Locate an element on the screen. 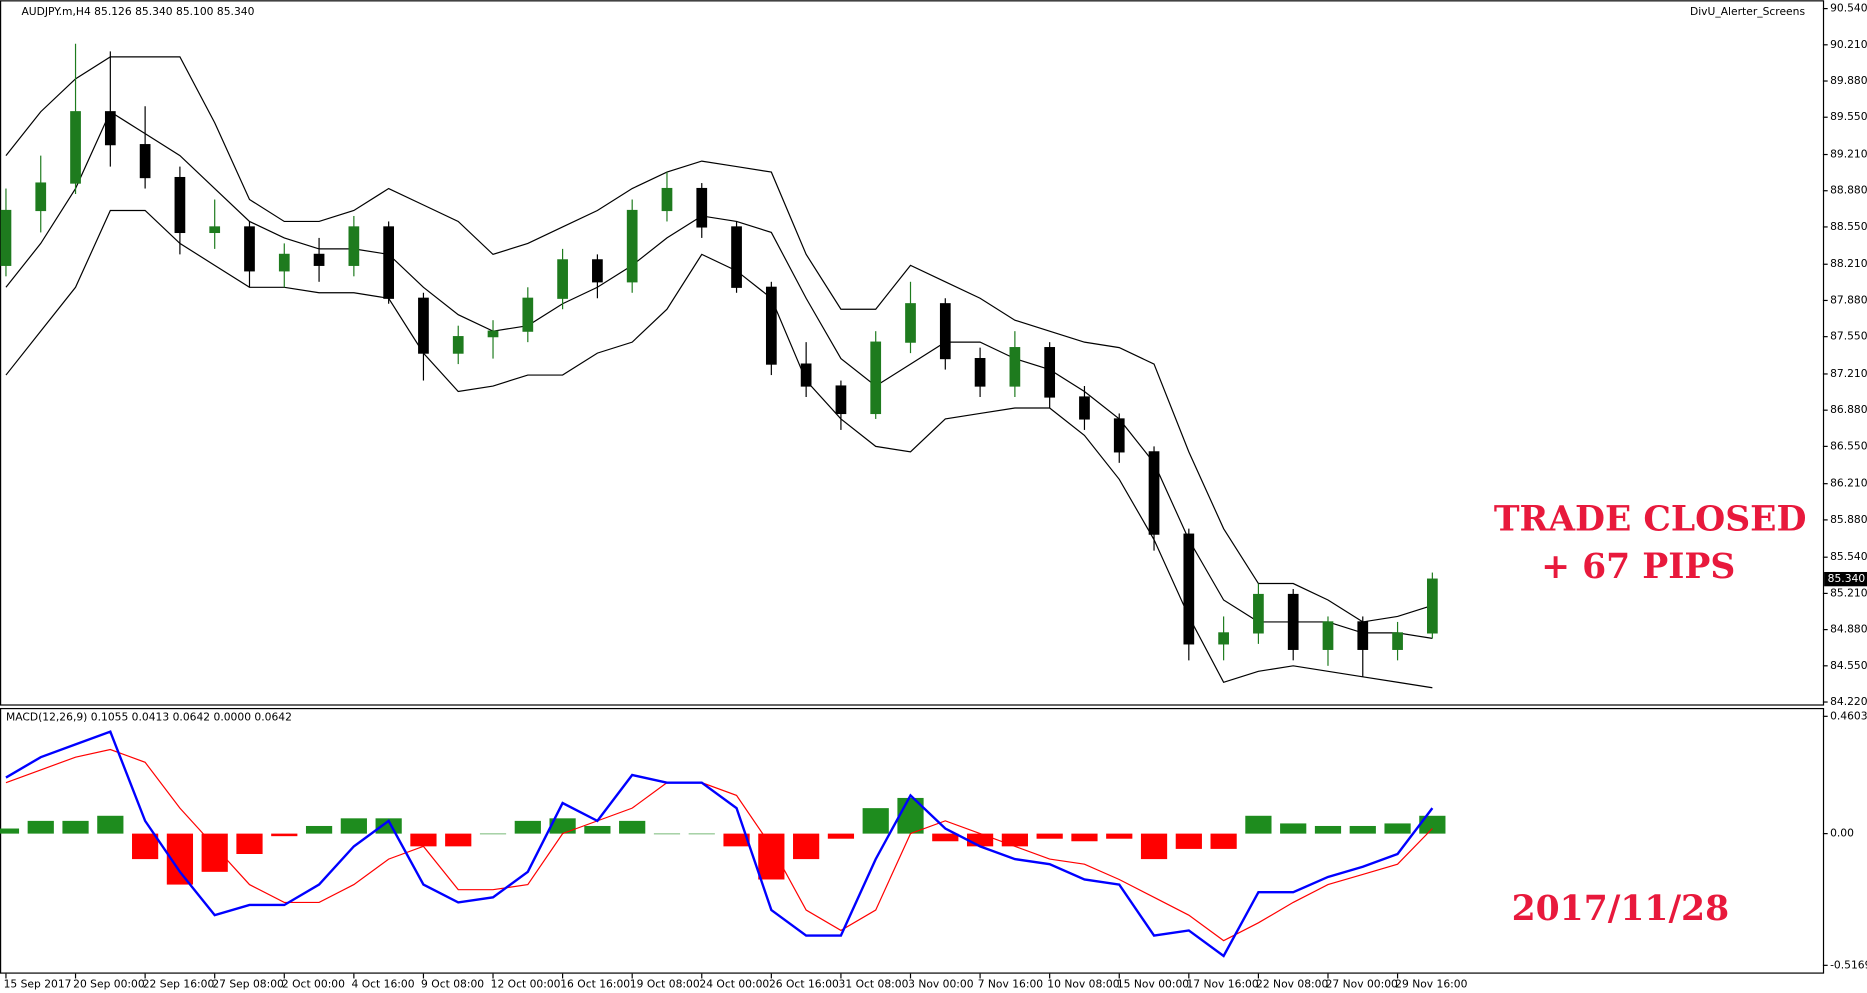 The width and height of the screenshot is (1867, 993). y-tick-label: 86.210 is located at coordinates (1848, 483).